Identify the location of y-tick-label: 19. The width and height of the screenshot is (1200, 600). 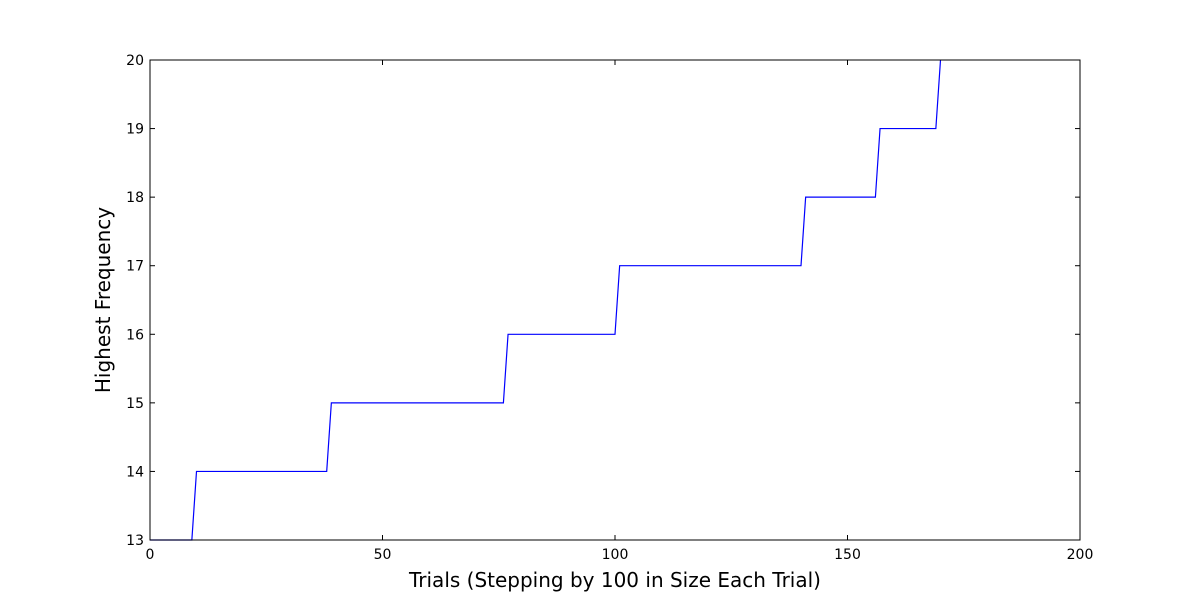
(135, 130).